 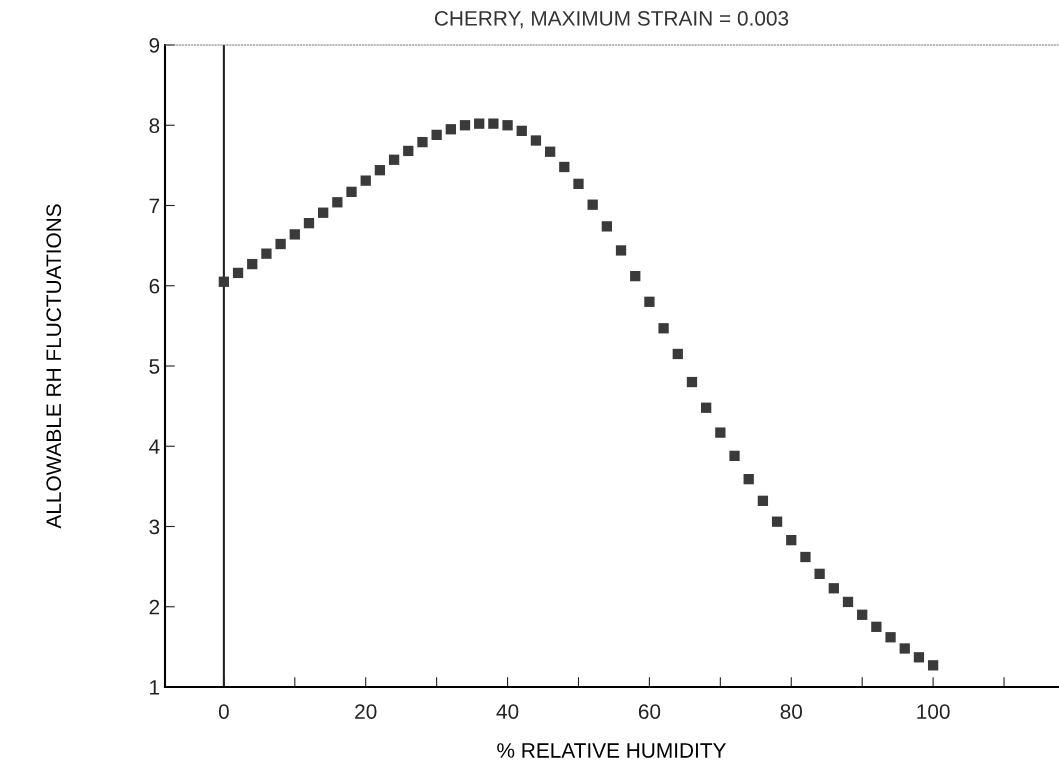 What do you see at coordinates (154, 366) in the screenshot?
I see `y-tick-label: 5` at bounding box center [154, 366].